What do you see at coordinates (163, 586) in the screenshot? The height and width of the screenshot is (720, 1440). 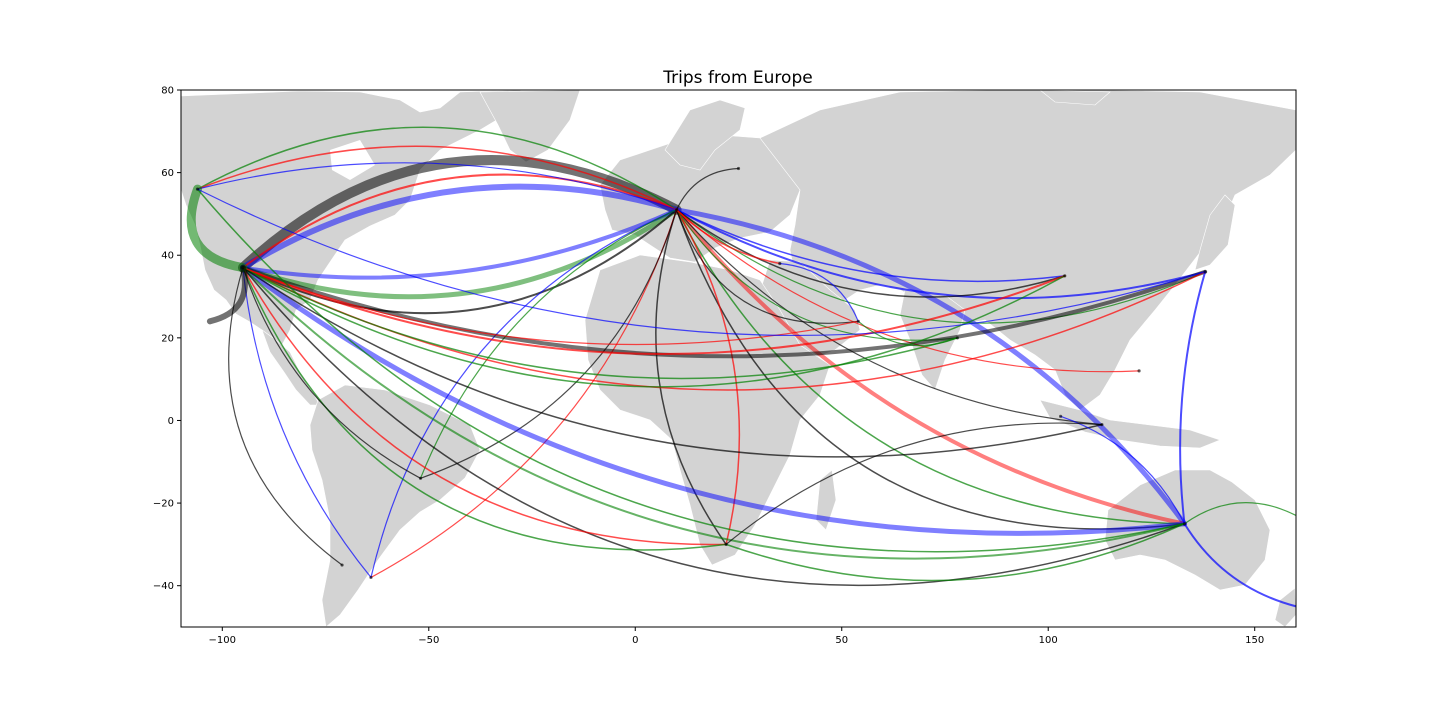 I see `y-tick-label: −40` at bounding box center [163, 586].